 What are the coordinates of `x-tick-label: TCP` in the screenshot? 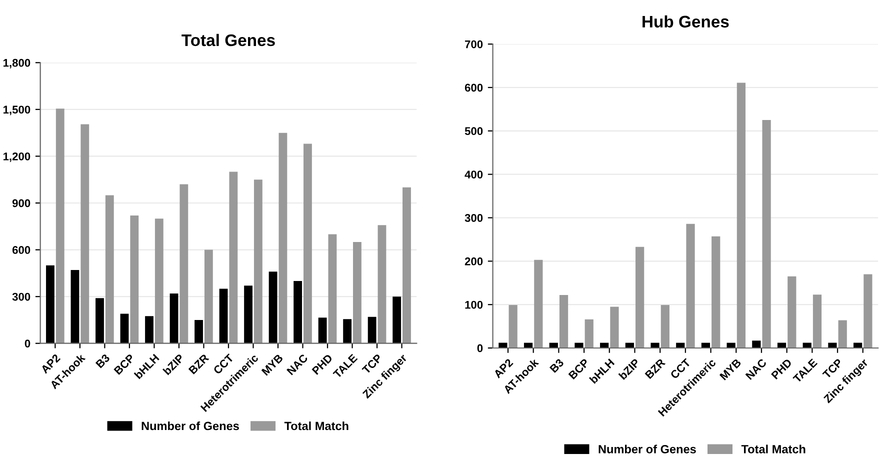 It's located at (833, 369).